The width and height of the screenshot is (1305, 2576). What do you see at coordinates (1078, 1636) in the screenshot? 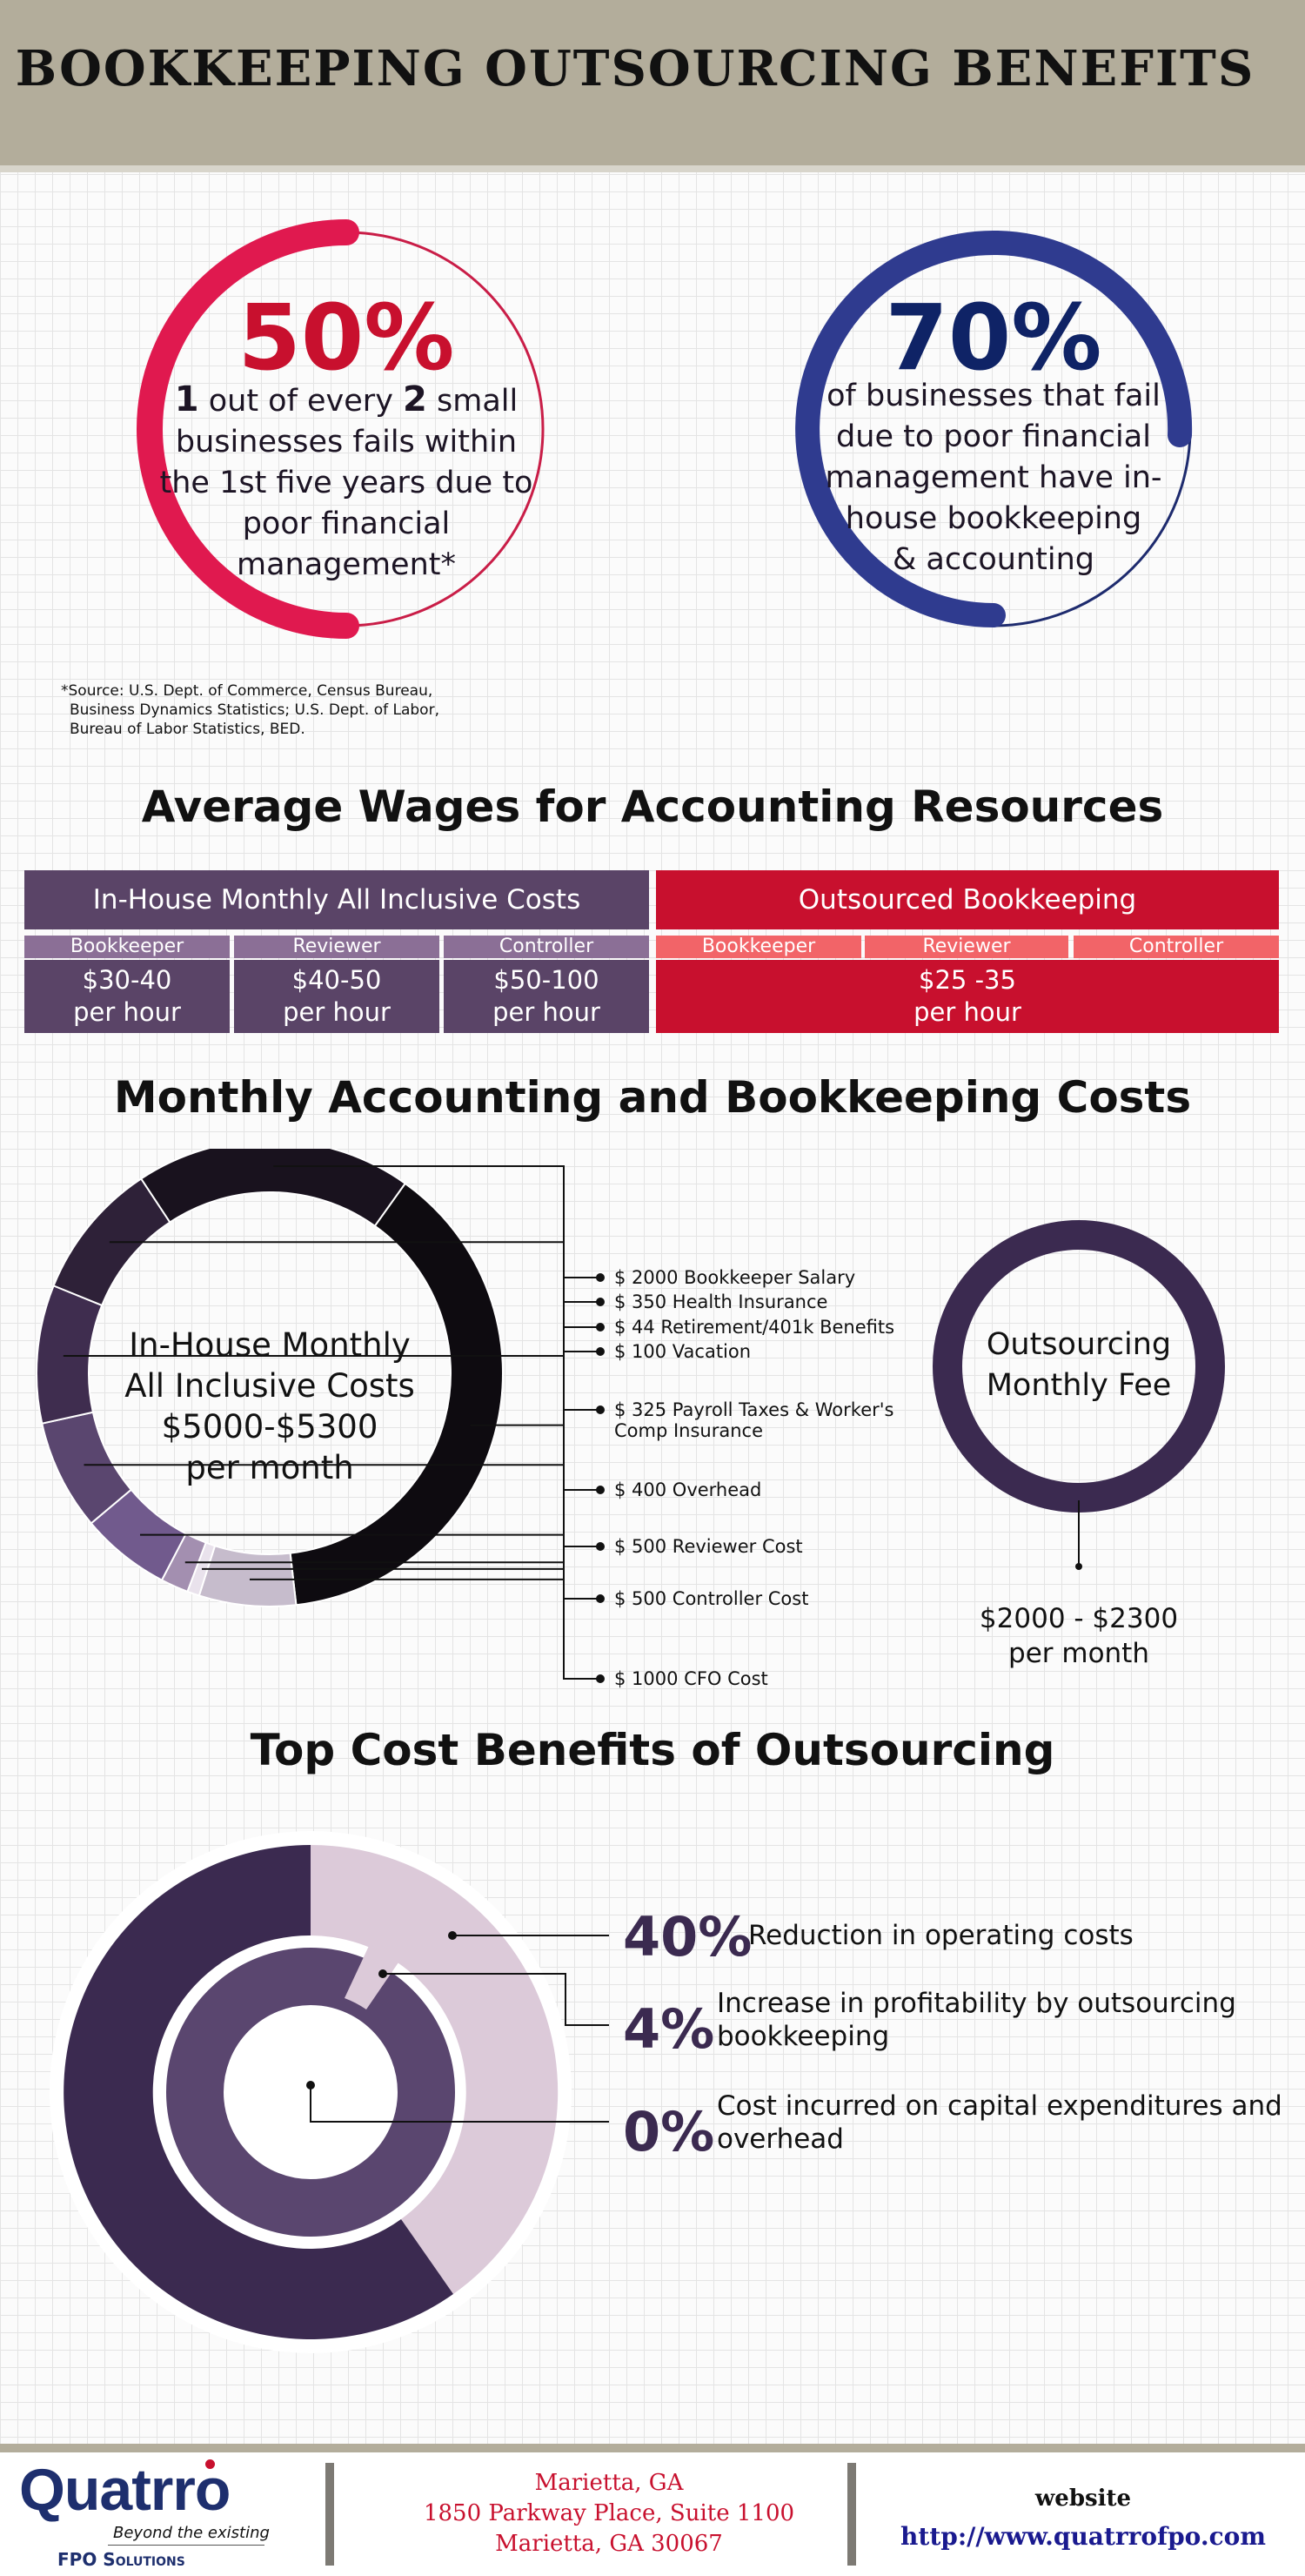
I see `outsourcing-fee-value: $2000 - $2300 per month` at bounding box center [1078, 1636].